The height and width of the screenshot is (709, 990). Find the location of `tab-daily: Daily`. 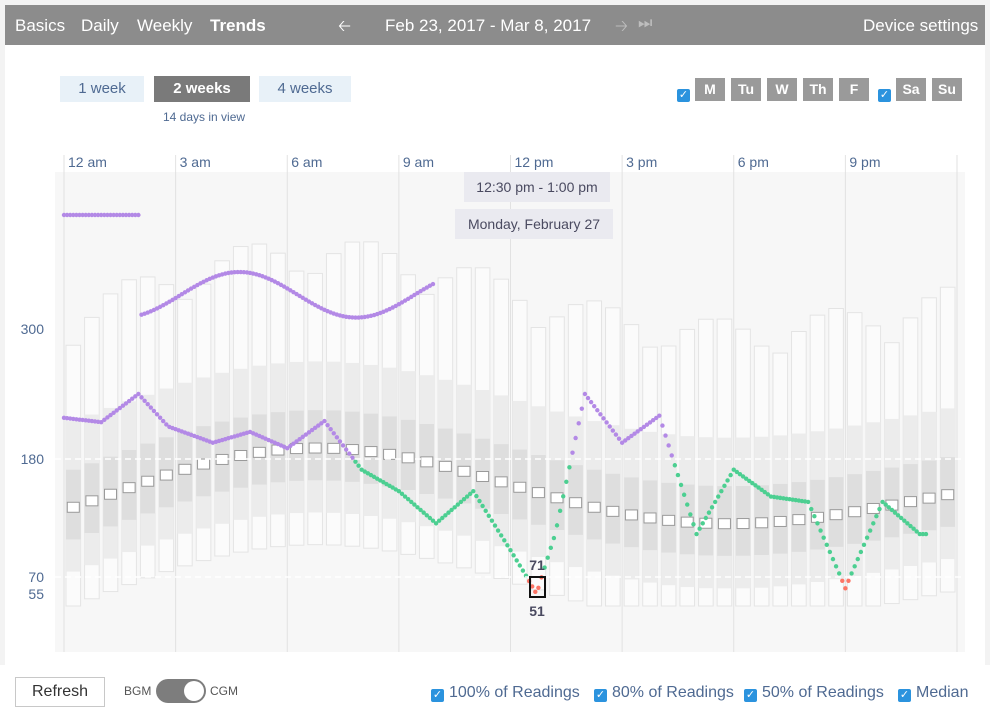

tab-daily: Daily is located at coordinates (100, 25).